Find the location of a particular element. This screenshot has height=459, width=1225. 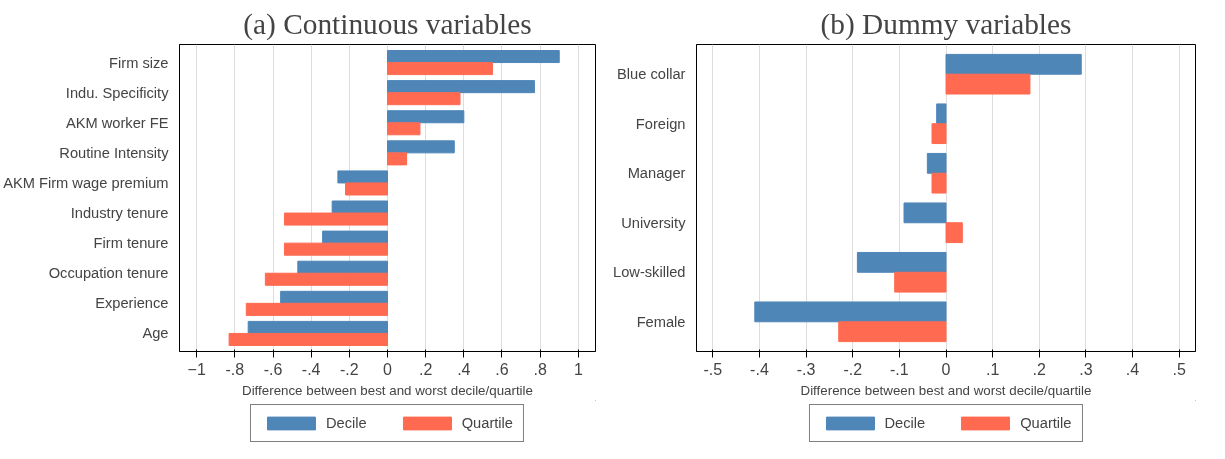

x-tick-label: .1 is located at coordinates (992, 369).